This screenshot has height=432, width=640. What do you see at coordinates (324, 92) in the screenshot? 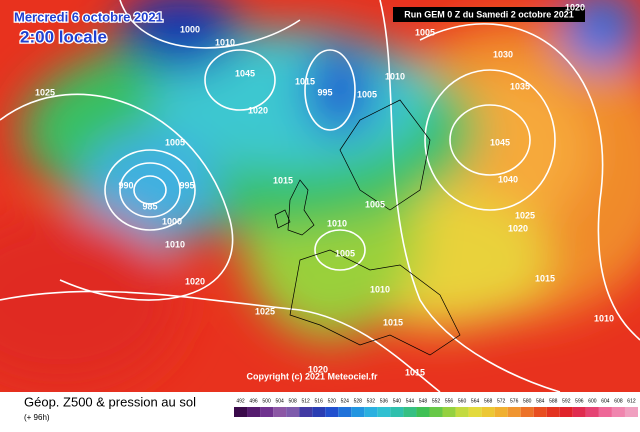
I see `isobar-label: 995` at bounding box center [324, 92].